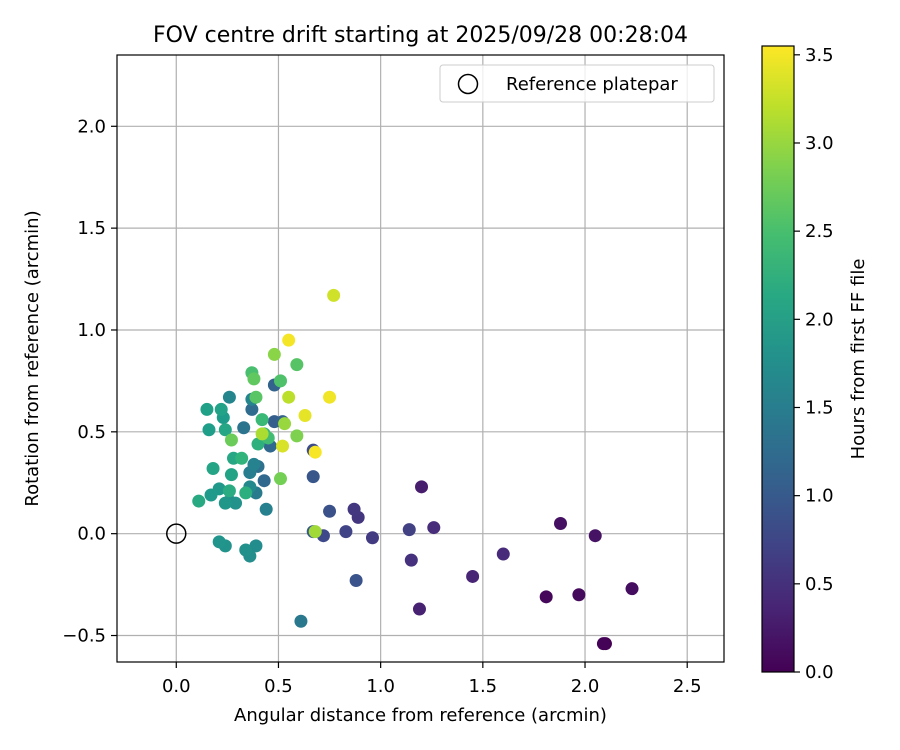  What do you see at coordinates (432, 679) in the screenshot?
I see `x-axis-ticks: 0.0 0.5 1.0 1.5 2.0 2.5` at bounding box center [432, 679].